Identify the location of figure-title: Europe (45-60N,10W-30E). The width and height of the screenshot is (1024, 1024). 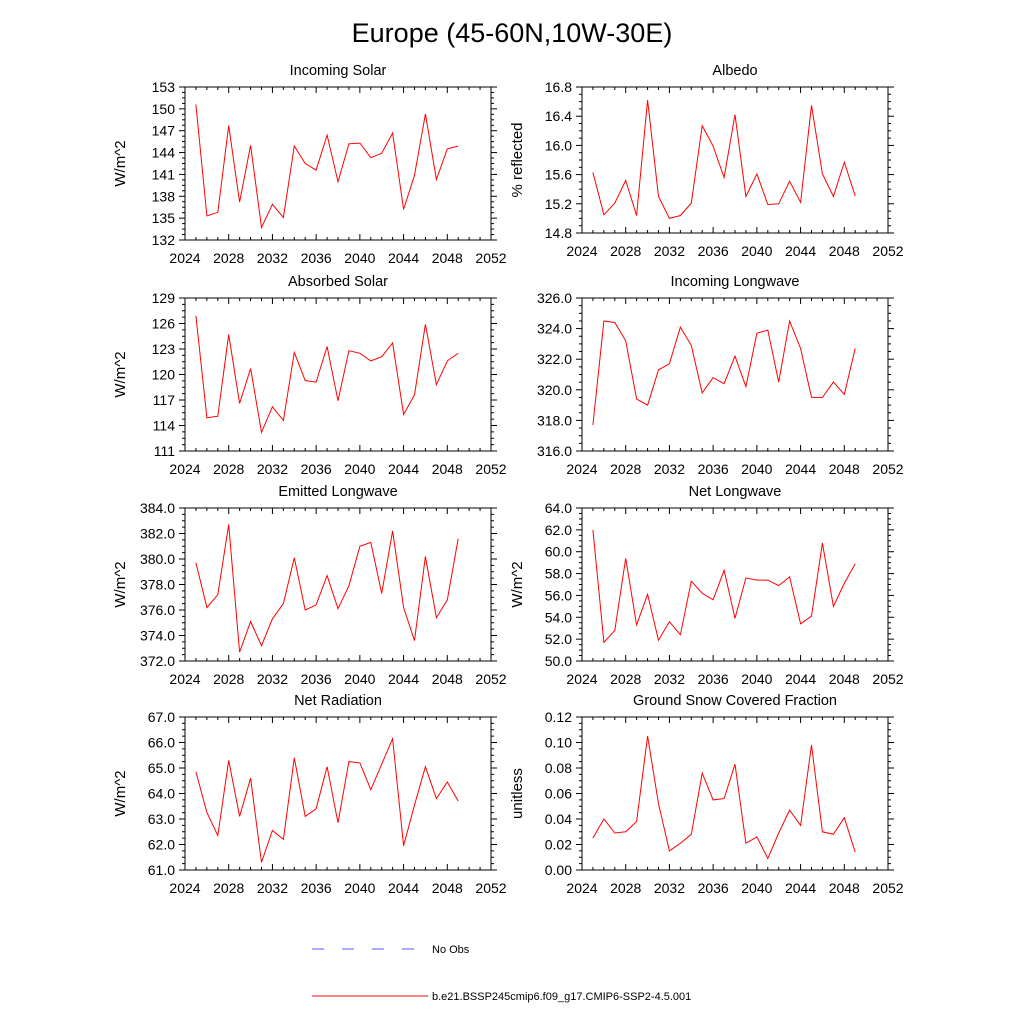
(512, 33).